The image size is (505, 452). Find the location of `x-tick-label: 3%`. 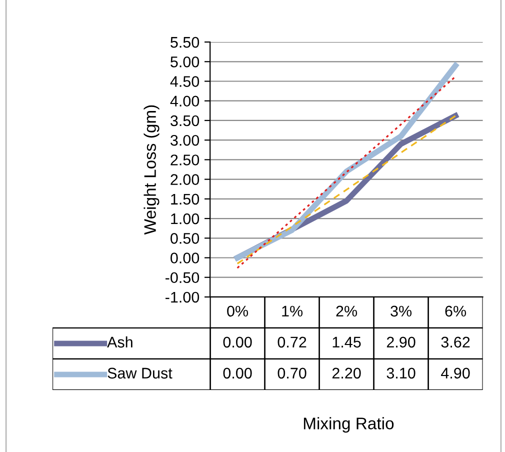

x-tick-label: 3% is located at coordinates (401, 311).